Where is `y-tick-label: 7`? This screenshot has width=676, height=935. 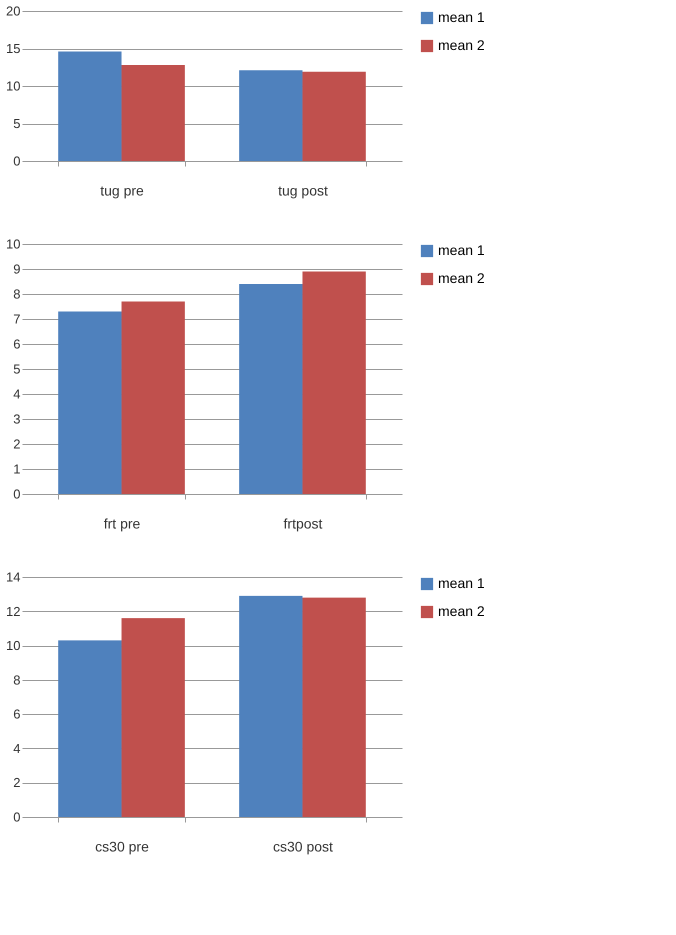 y-tick-label: 7 is located at coordinates (16, 319).